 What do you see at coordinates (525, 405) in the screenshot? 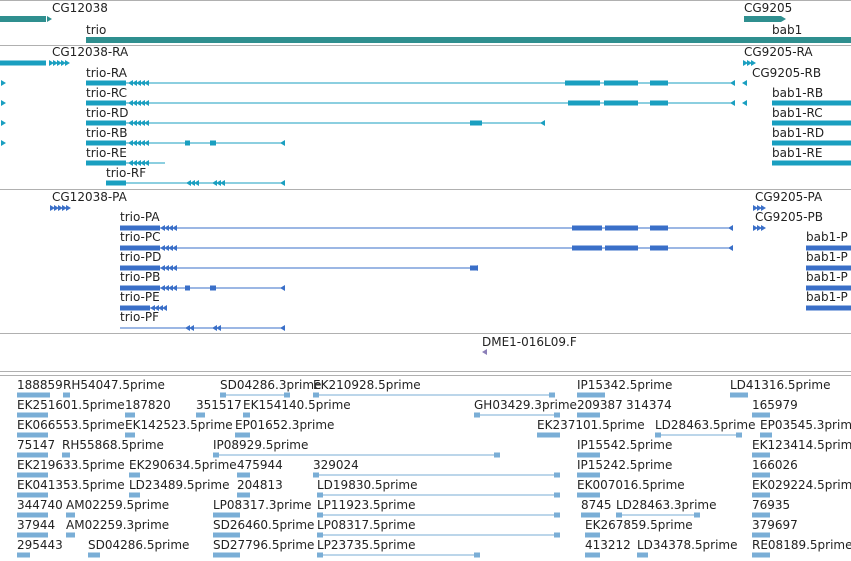
I see `est-label: GH03429.3prime` at bounding box center [525, 405].